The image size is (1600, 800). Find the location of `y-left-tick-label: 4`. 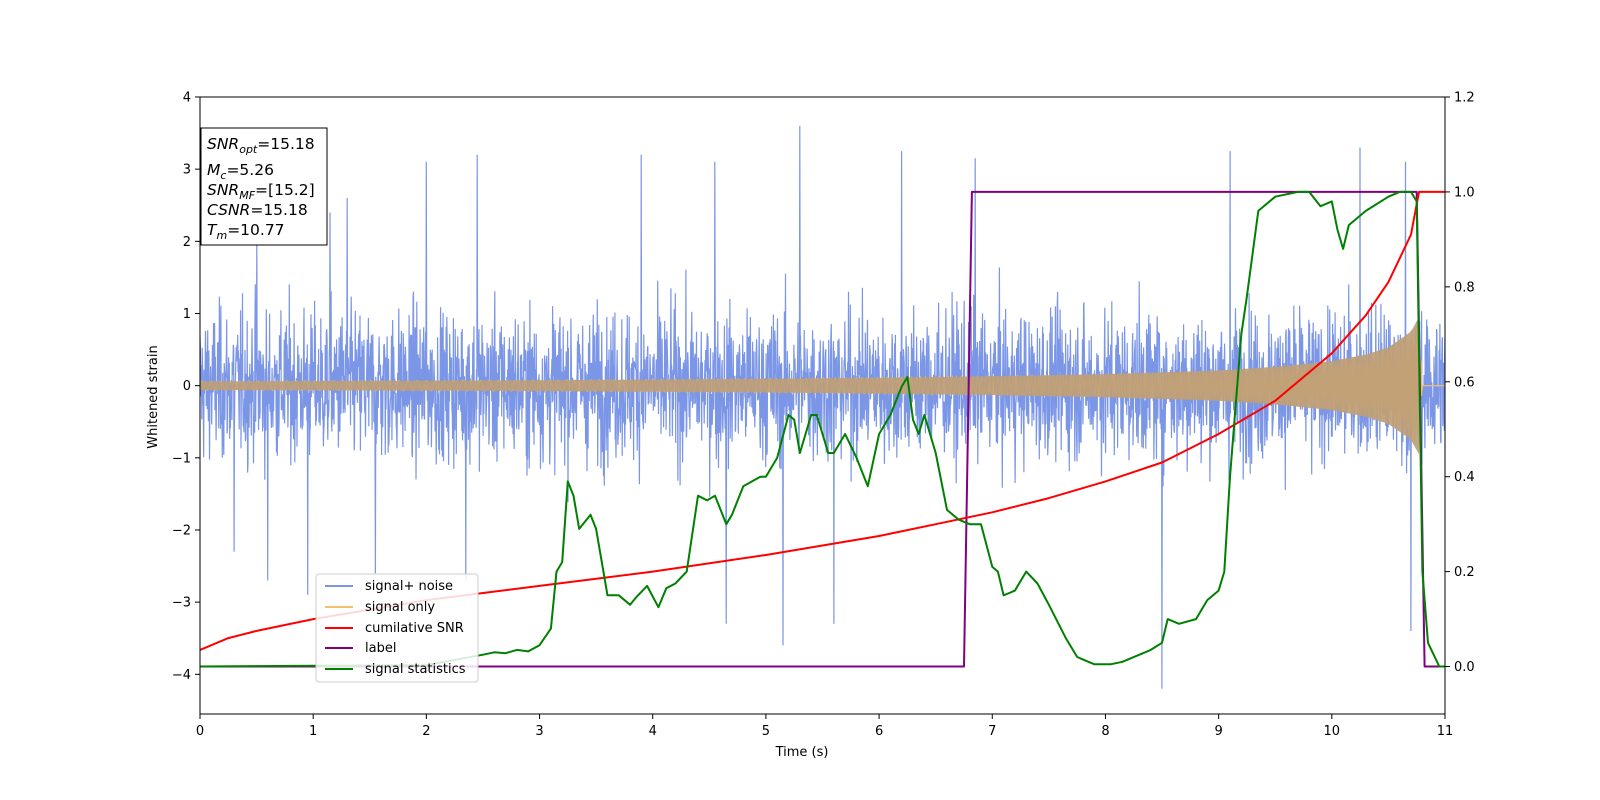

y-left-tick-label: 4 is located at coordinates (187, 98).